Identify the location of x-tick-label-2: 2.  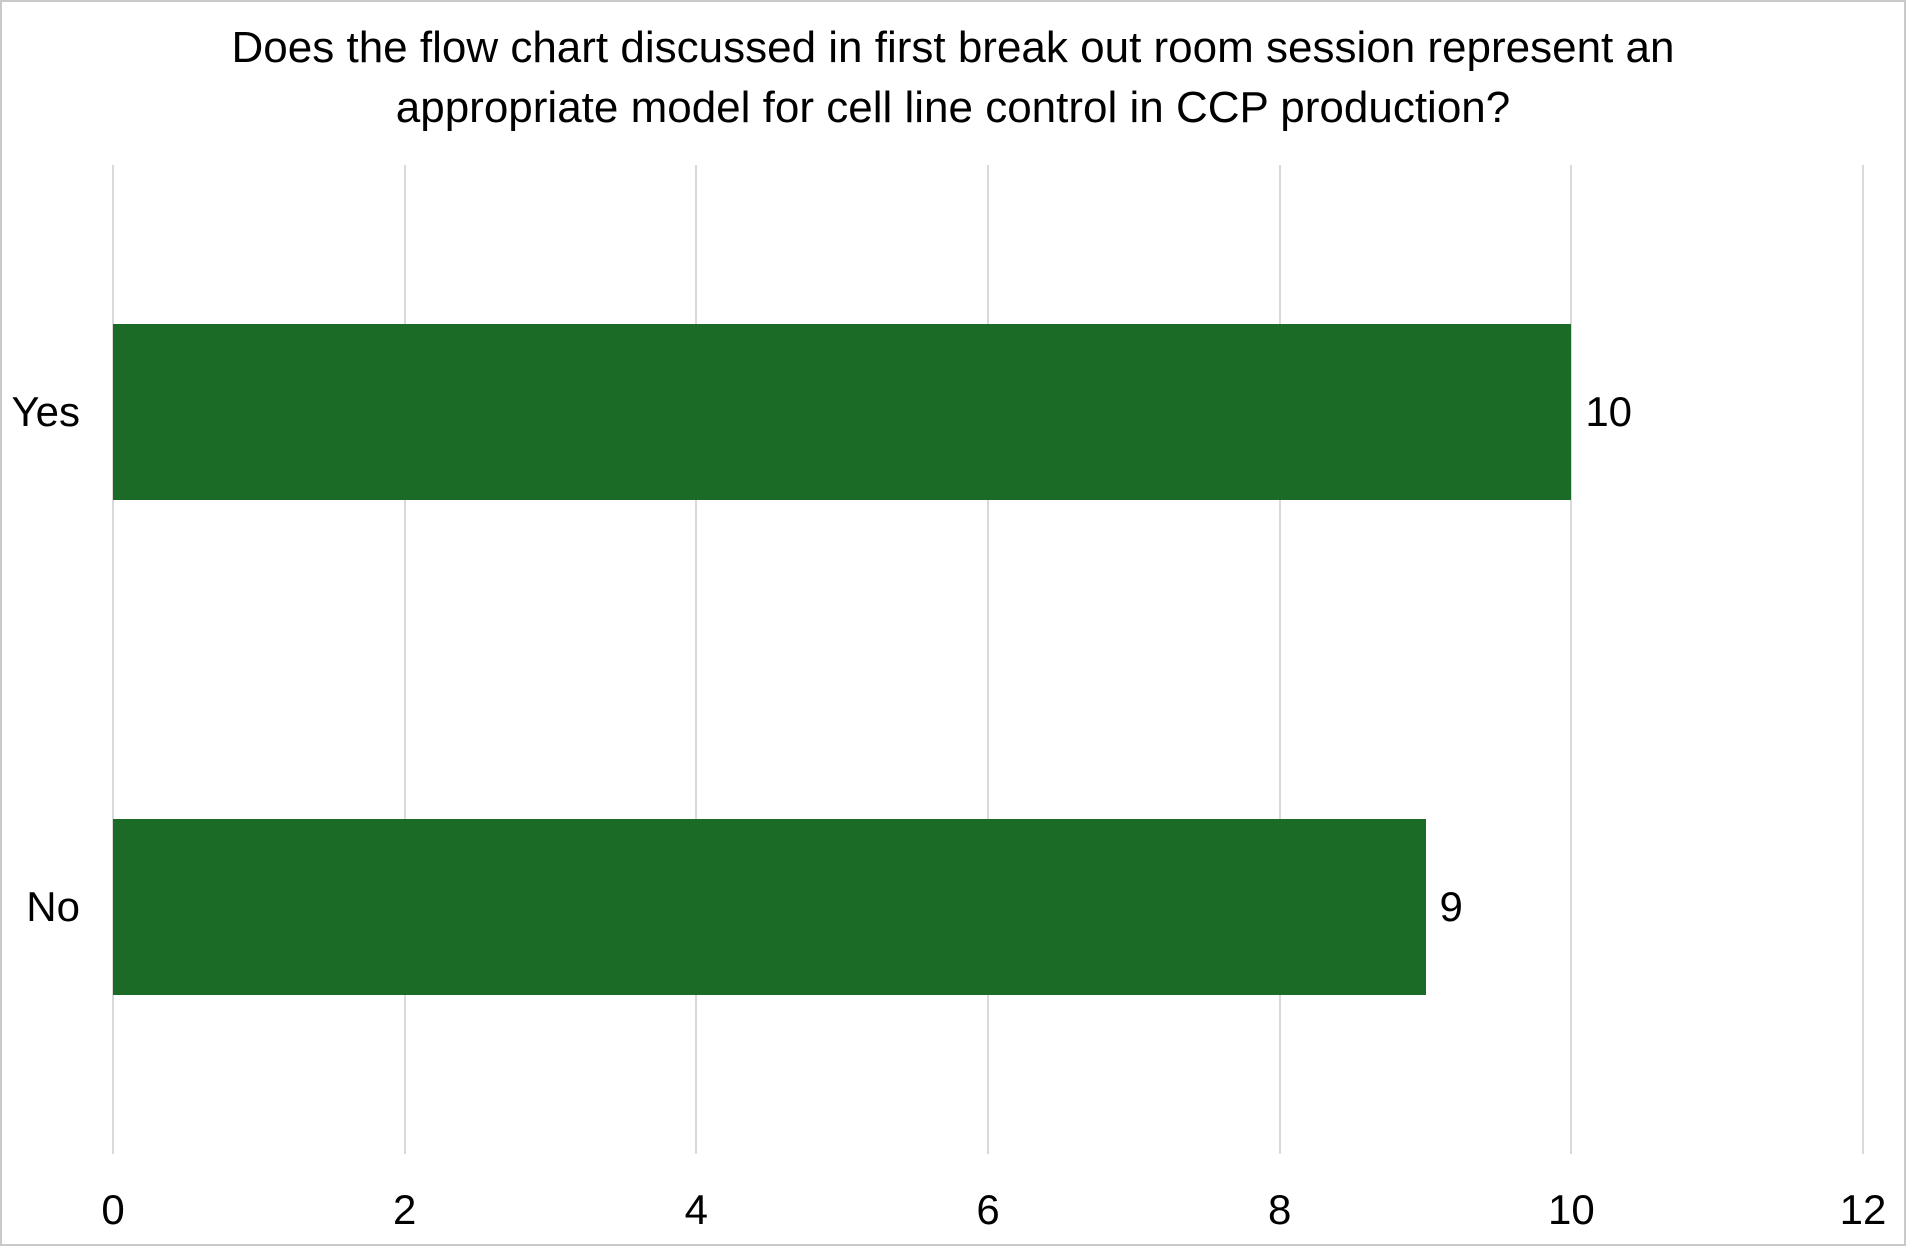
(404, 1209).